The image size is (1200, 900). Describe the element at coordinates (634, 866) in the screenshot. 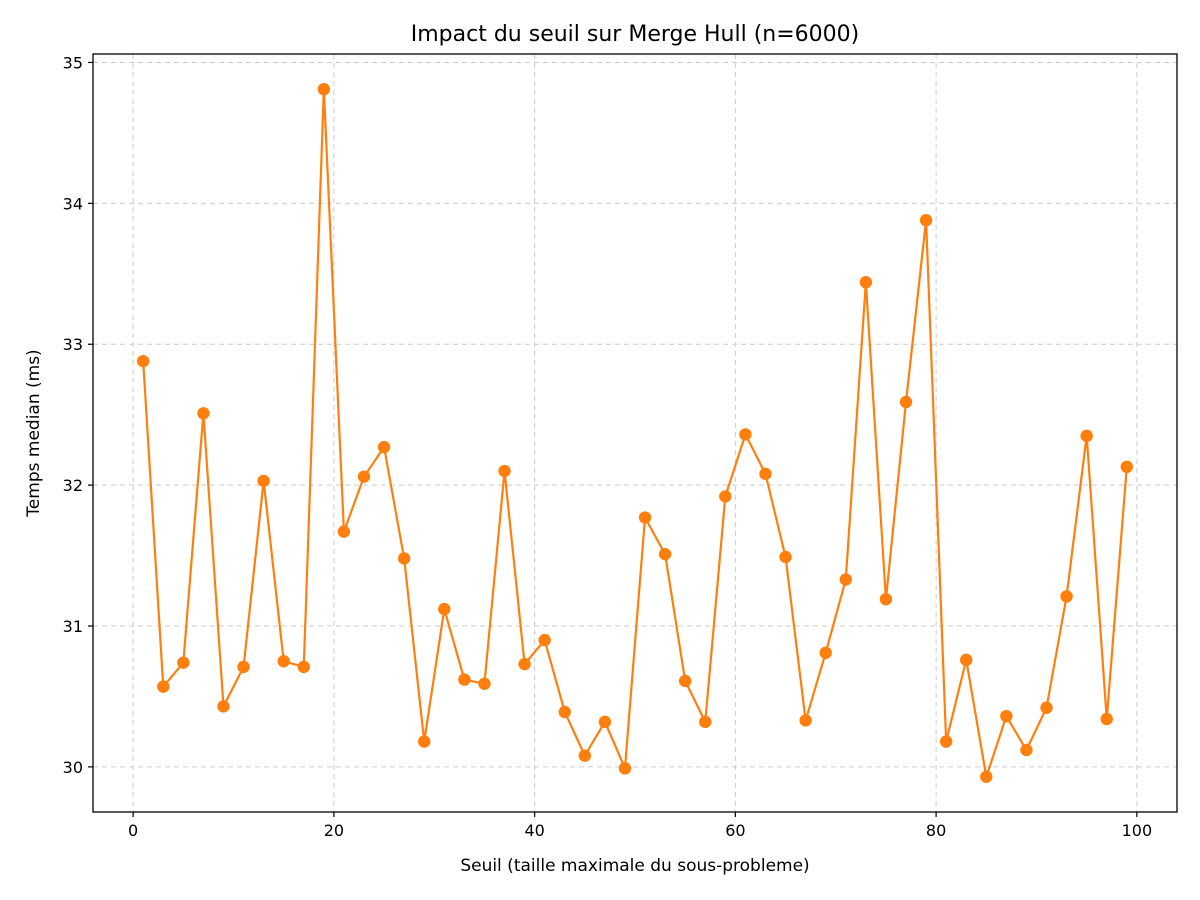

I see `x-axis-label: Seuil (taille maximale du sous-probleme)` at that location.